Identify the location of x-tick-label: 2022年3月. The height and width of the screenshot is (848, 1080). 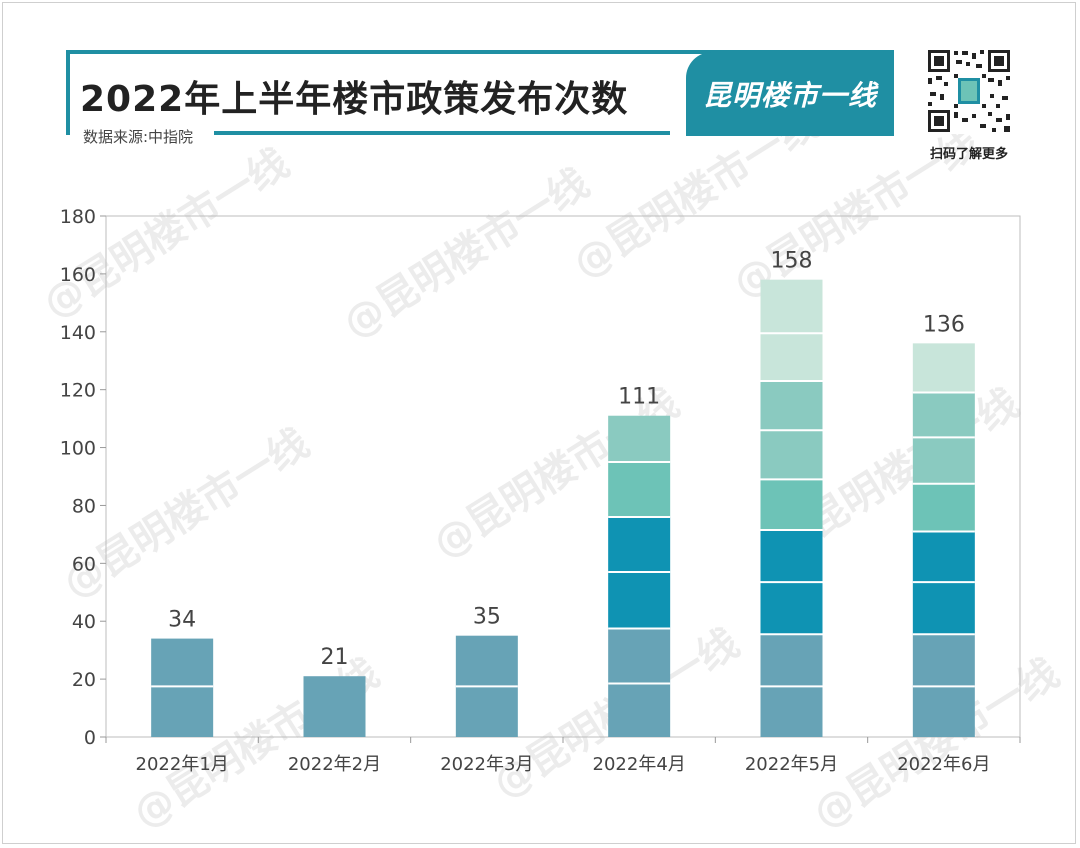
(486, 764).